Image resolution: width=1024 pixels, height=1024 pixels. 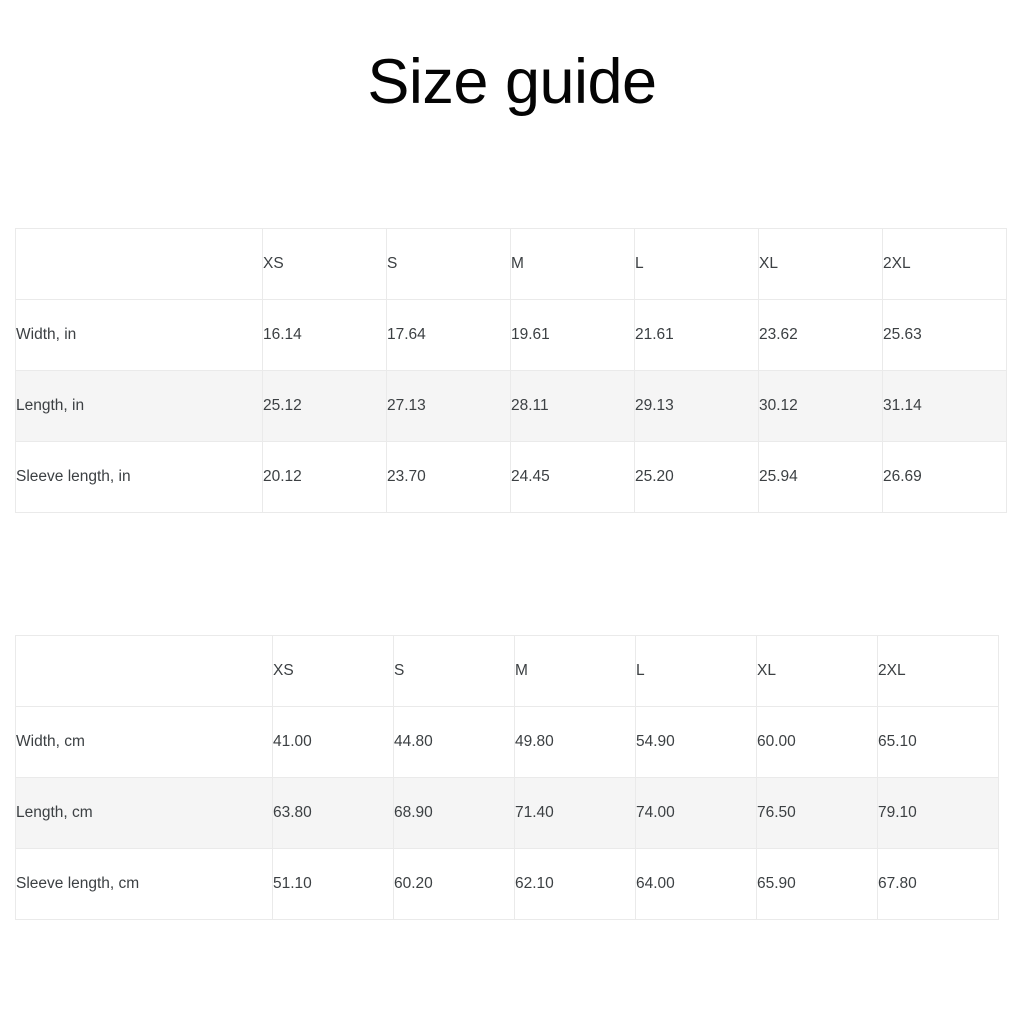 What do you see at coordinates (938, 813) in the screenshot?
I see `measurement-length-cm-2xl: 79.10` at bounding box center [938, 813].